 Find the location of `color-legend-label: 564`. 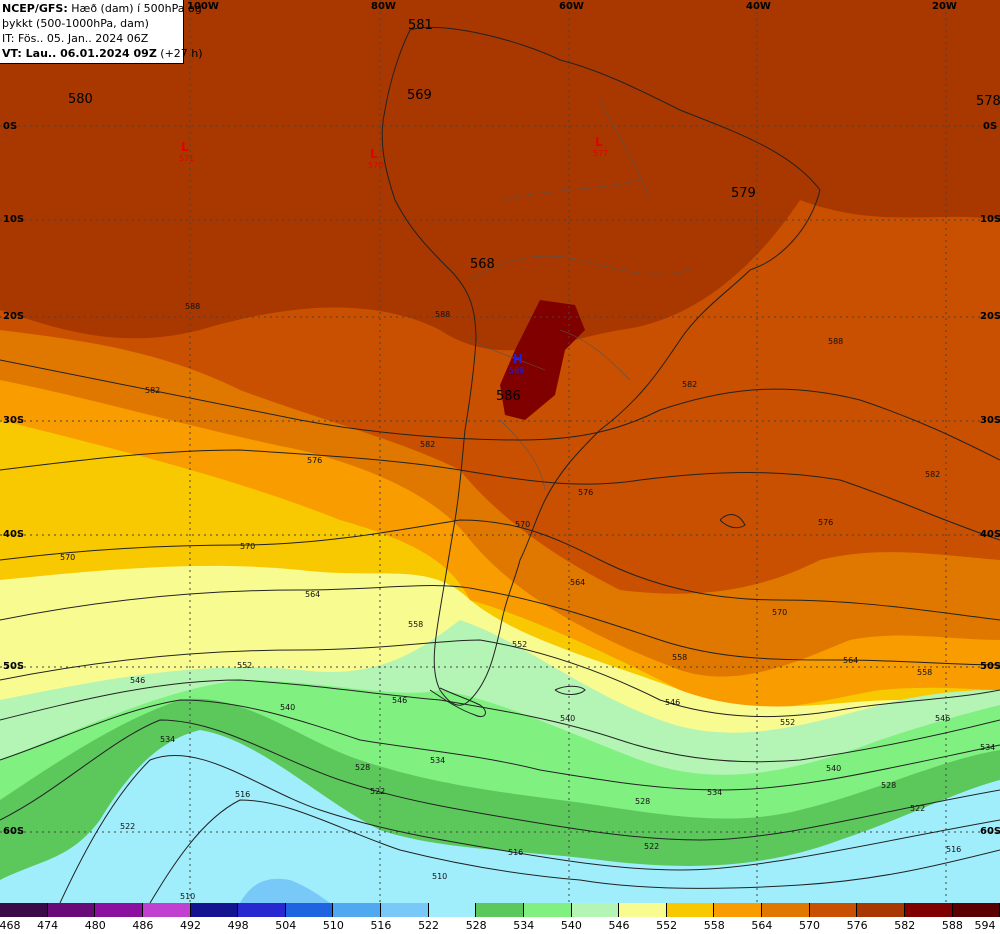

color-legend-label: 564 is located at coordinates (762, 925).